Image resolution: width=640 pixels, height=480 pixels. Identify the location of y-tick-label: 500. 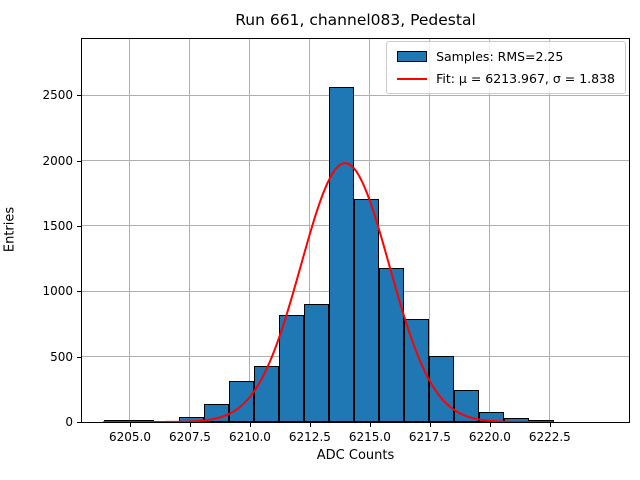
(61, 356).